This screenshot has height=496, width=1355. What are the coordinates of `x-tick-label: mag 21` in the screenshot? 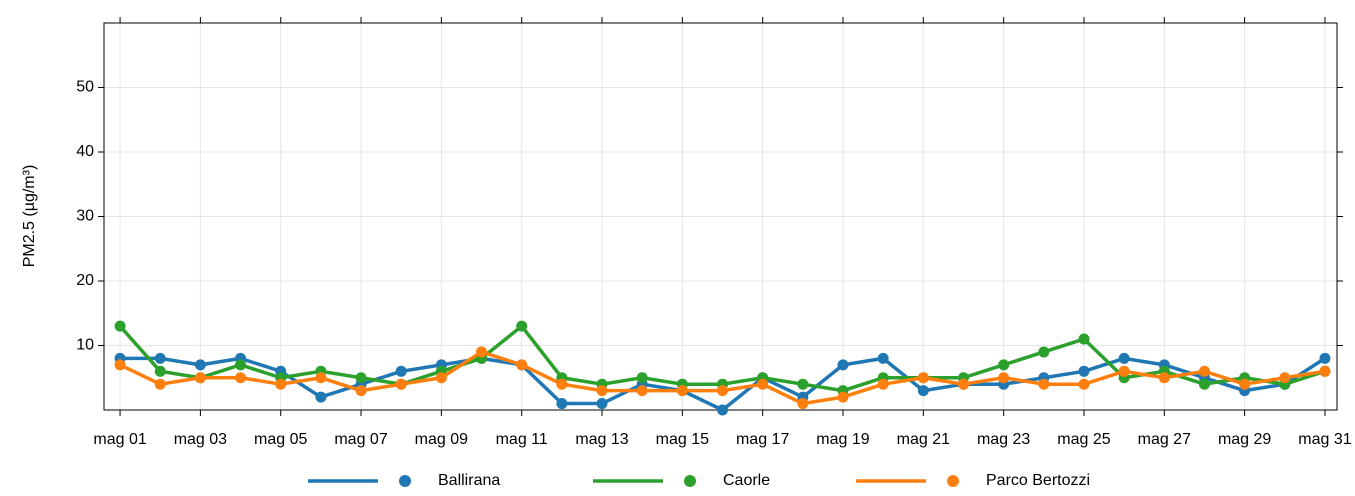 It's located at (923, 439).